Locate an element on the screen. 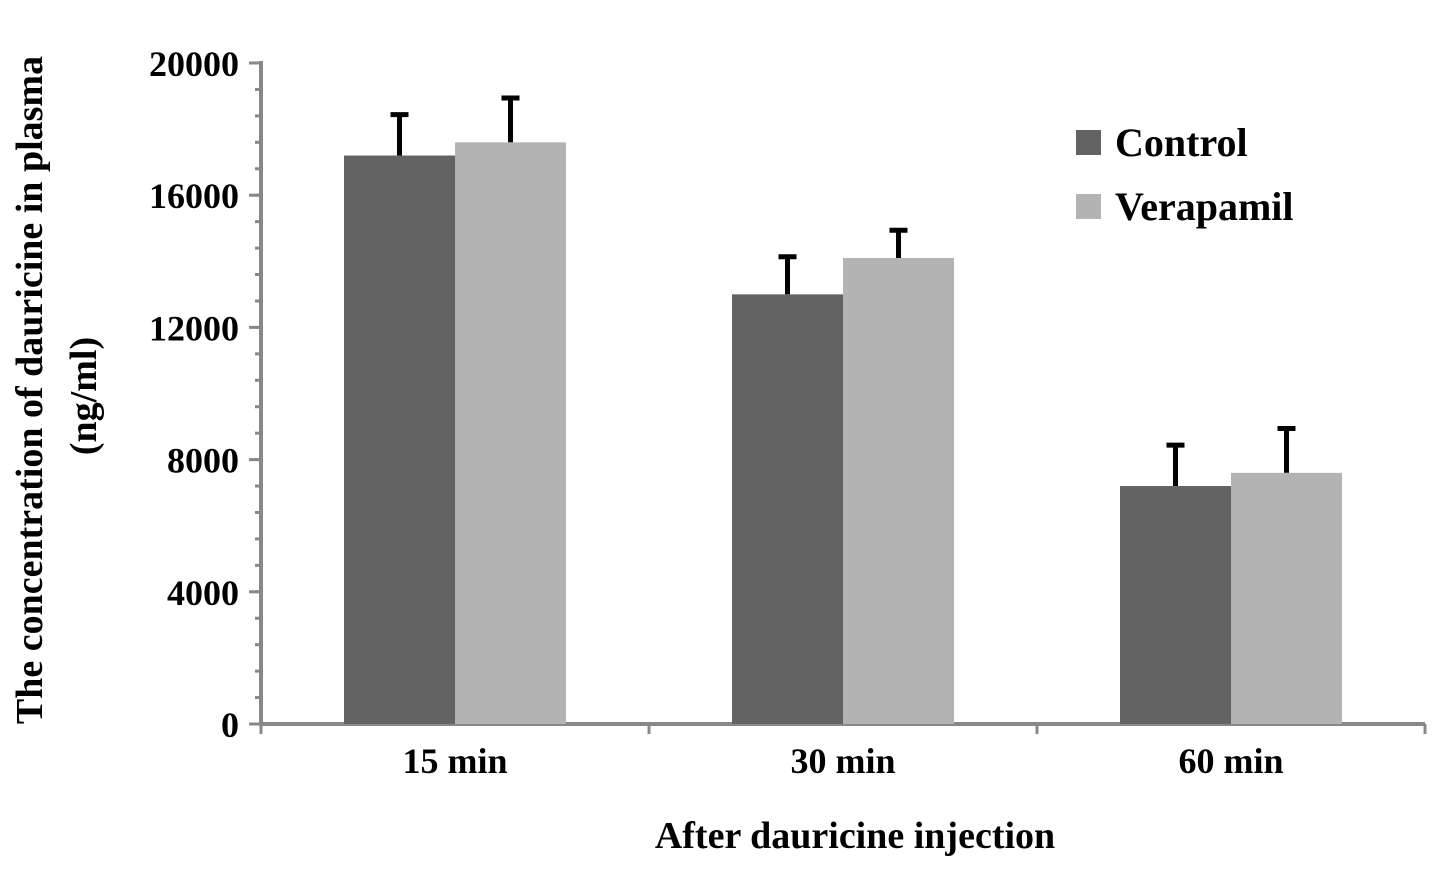 Image resolution: width=1441 pixels, height=877 pixels. legend-label: Control is located at coordinates (1181, 142).